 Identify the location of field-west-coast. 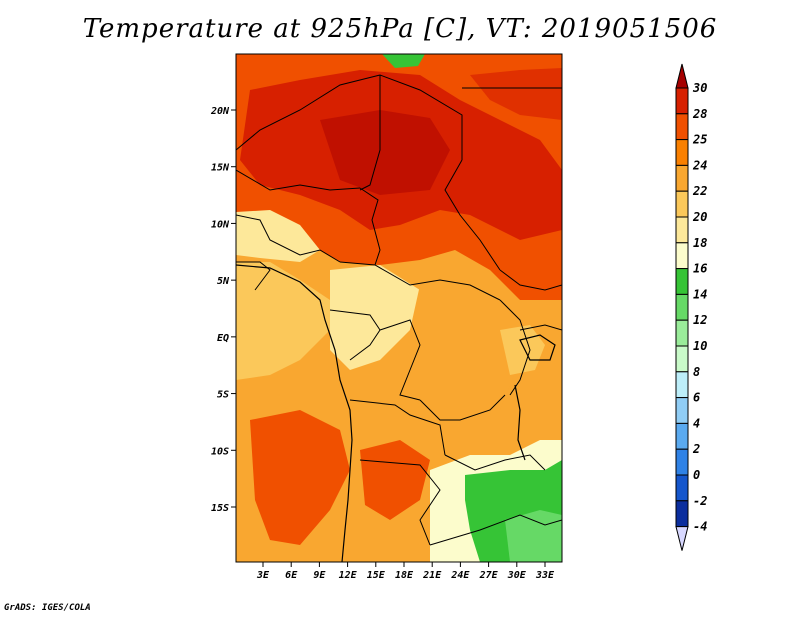
(283, 321).